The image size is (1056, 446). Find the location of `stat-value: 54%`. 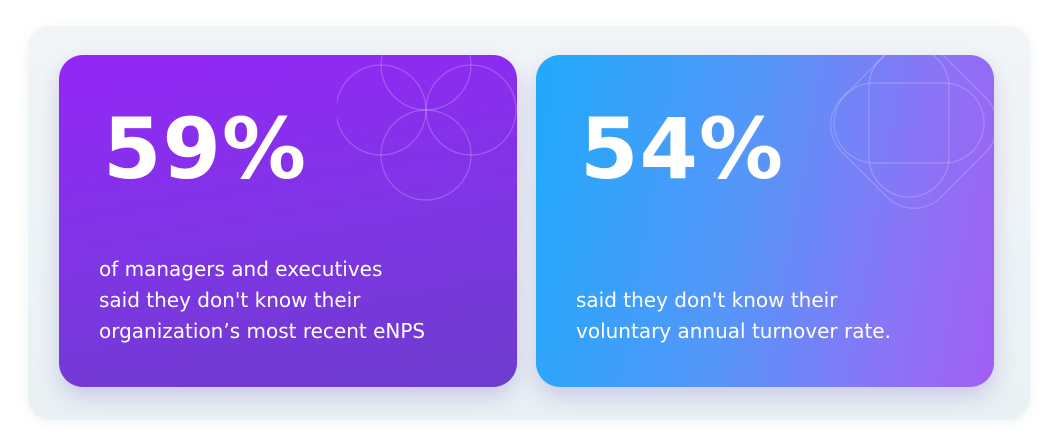

stat-value: 54% is located at coordinates (682, 149).